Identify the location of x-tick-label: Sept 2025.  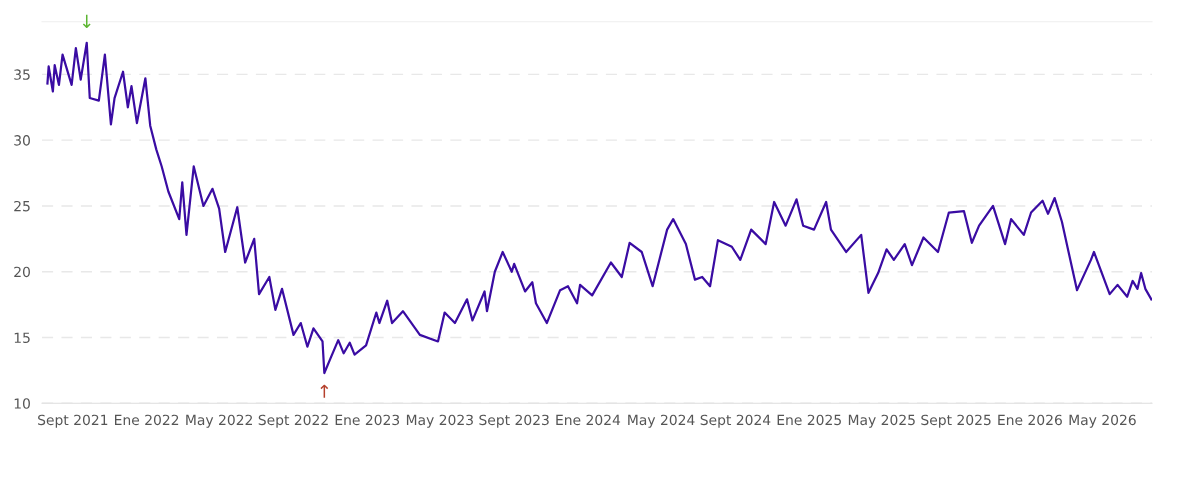
(956, 421).